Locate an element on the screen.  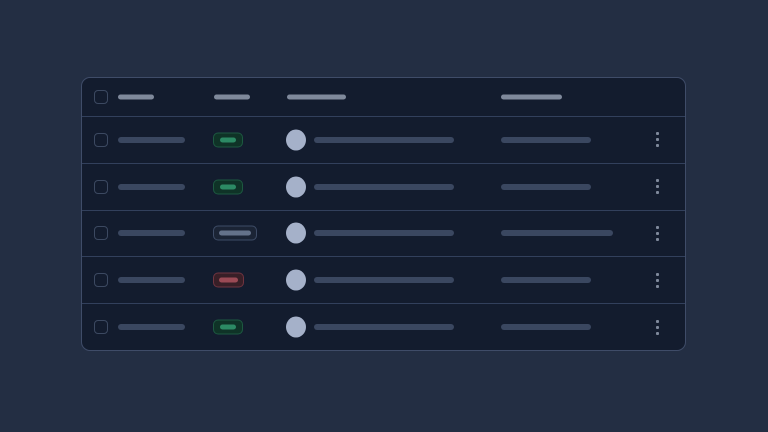
status-badge-danger is located at coordinates (228, 280).